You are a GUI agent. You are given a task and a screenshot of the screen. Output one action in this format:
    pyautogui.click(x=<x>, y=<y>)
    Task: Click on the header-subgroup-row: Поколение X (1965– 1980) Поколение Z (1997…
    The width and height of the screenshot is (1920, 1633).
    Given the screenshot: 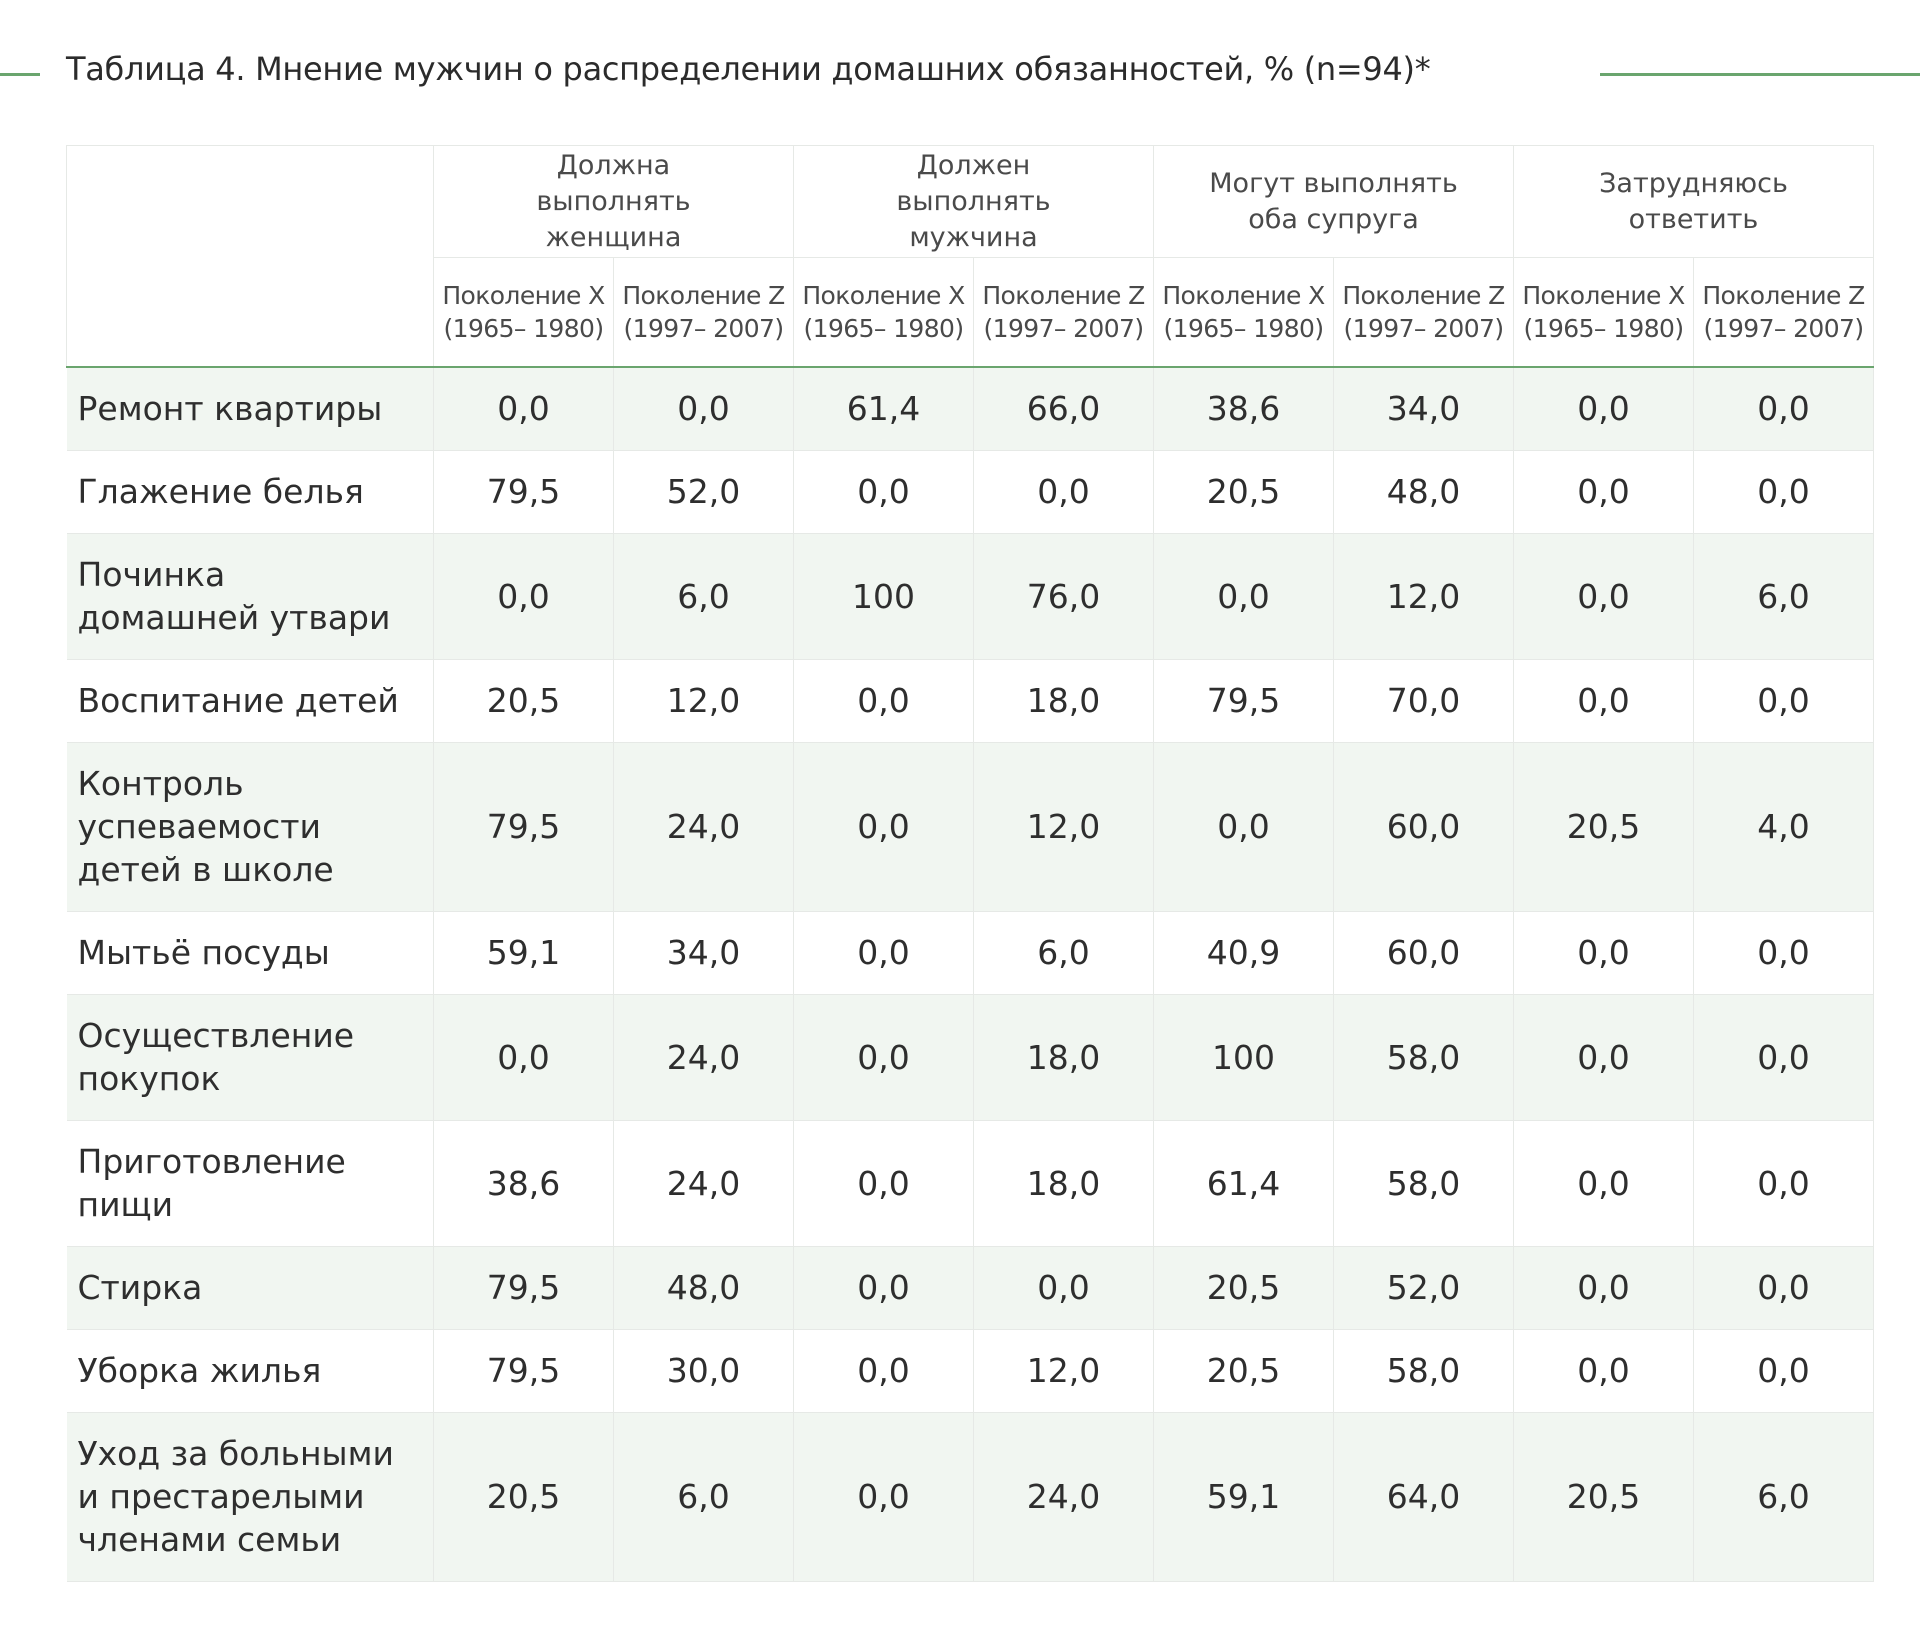 What is the action you would take?
    pyautogui.click(x=970, y=312)
    